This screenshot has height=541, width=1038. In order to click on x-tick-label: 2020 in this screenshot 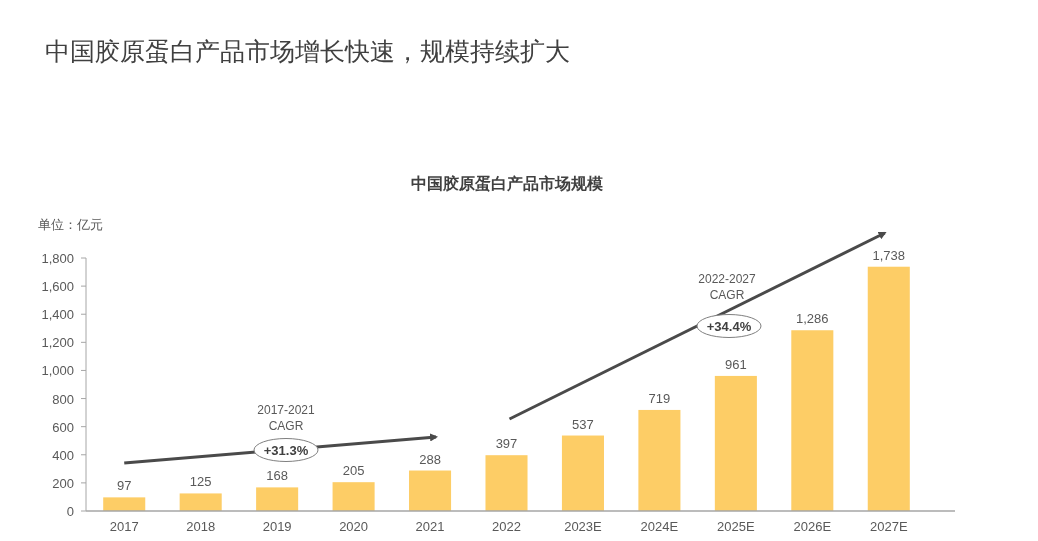, I will do `click(354, 526)`.